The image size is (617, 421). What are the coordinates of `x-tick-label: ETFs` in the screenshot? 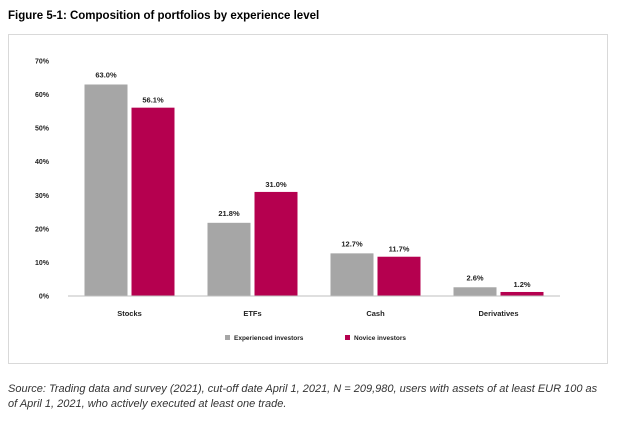 It's located at (252, 313).